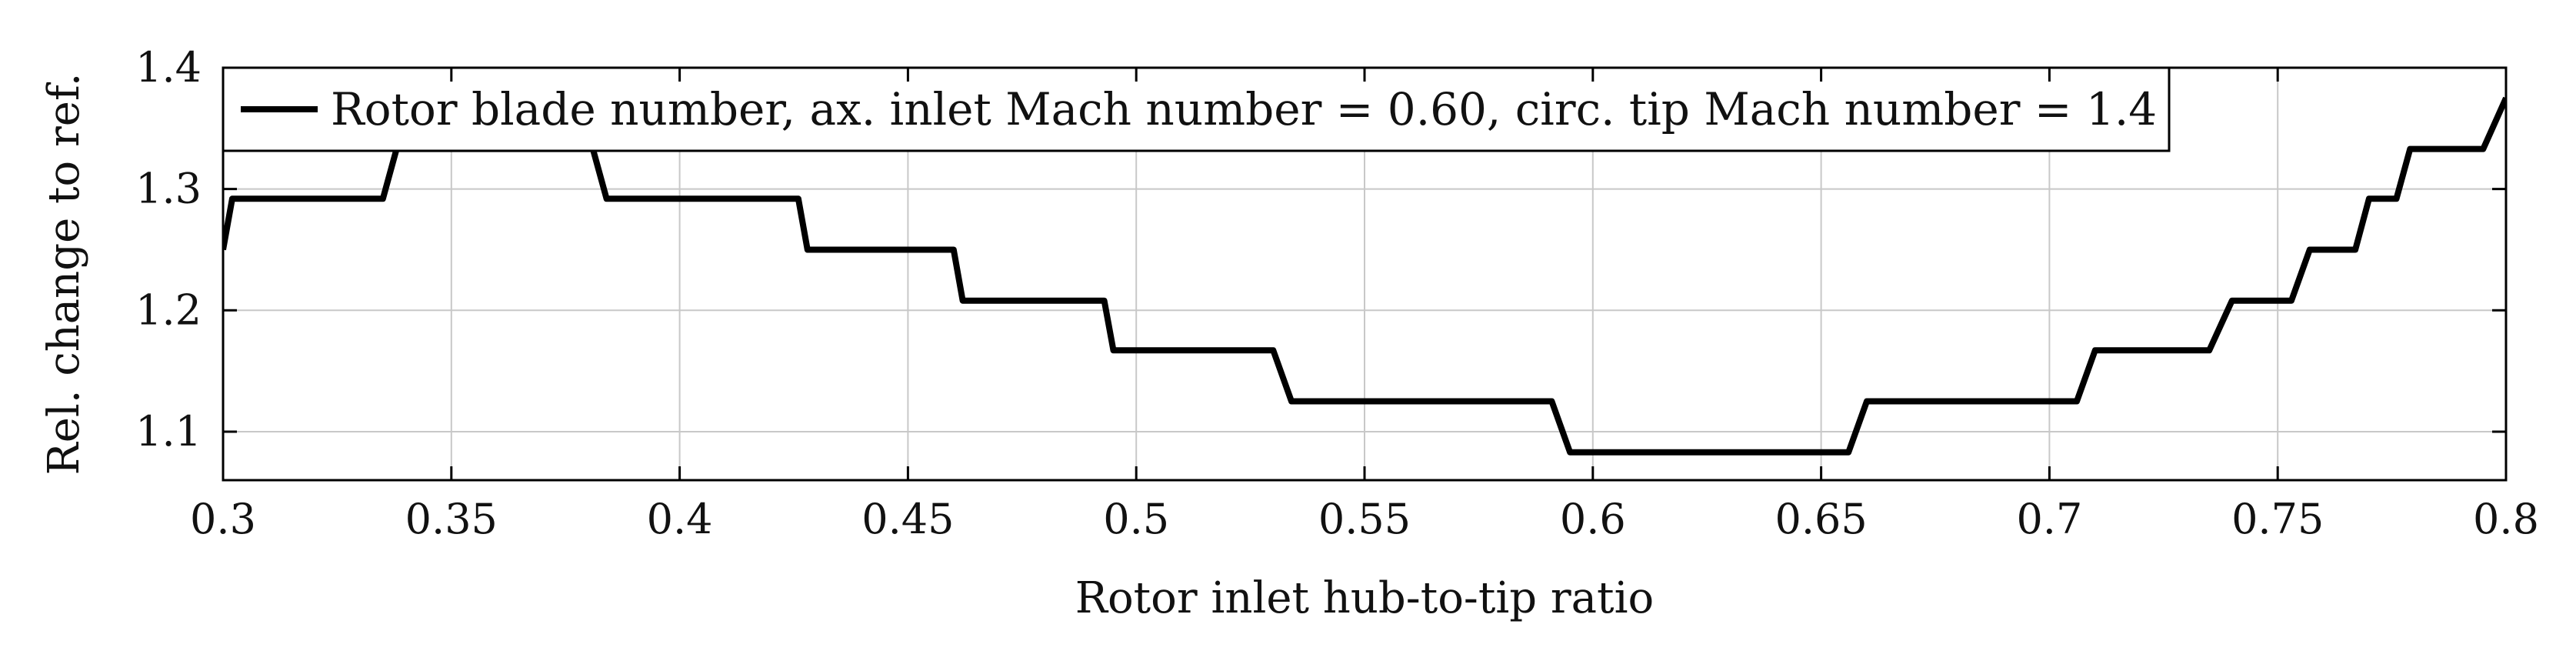 The height and width of the screenshot is (661, 2576). What do you see at coordinates (680, 519) in the screenshot?
I see `x-tick-label: 0.4` at bounding box center [680, 519].